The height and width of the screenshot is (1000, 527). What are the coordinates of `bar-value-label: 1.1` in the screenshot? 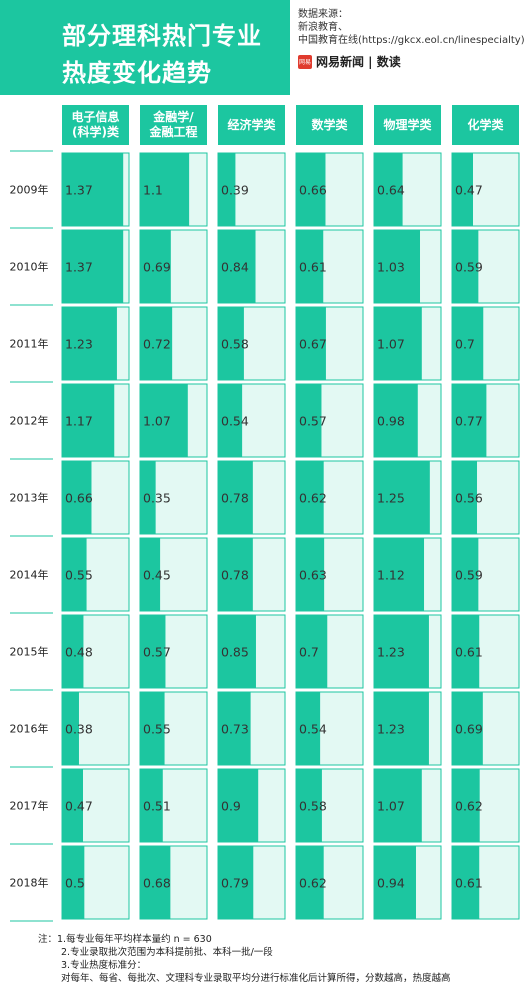 It's located at (153, 190).